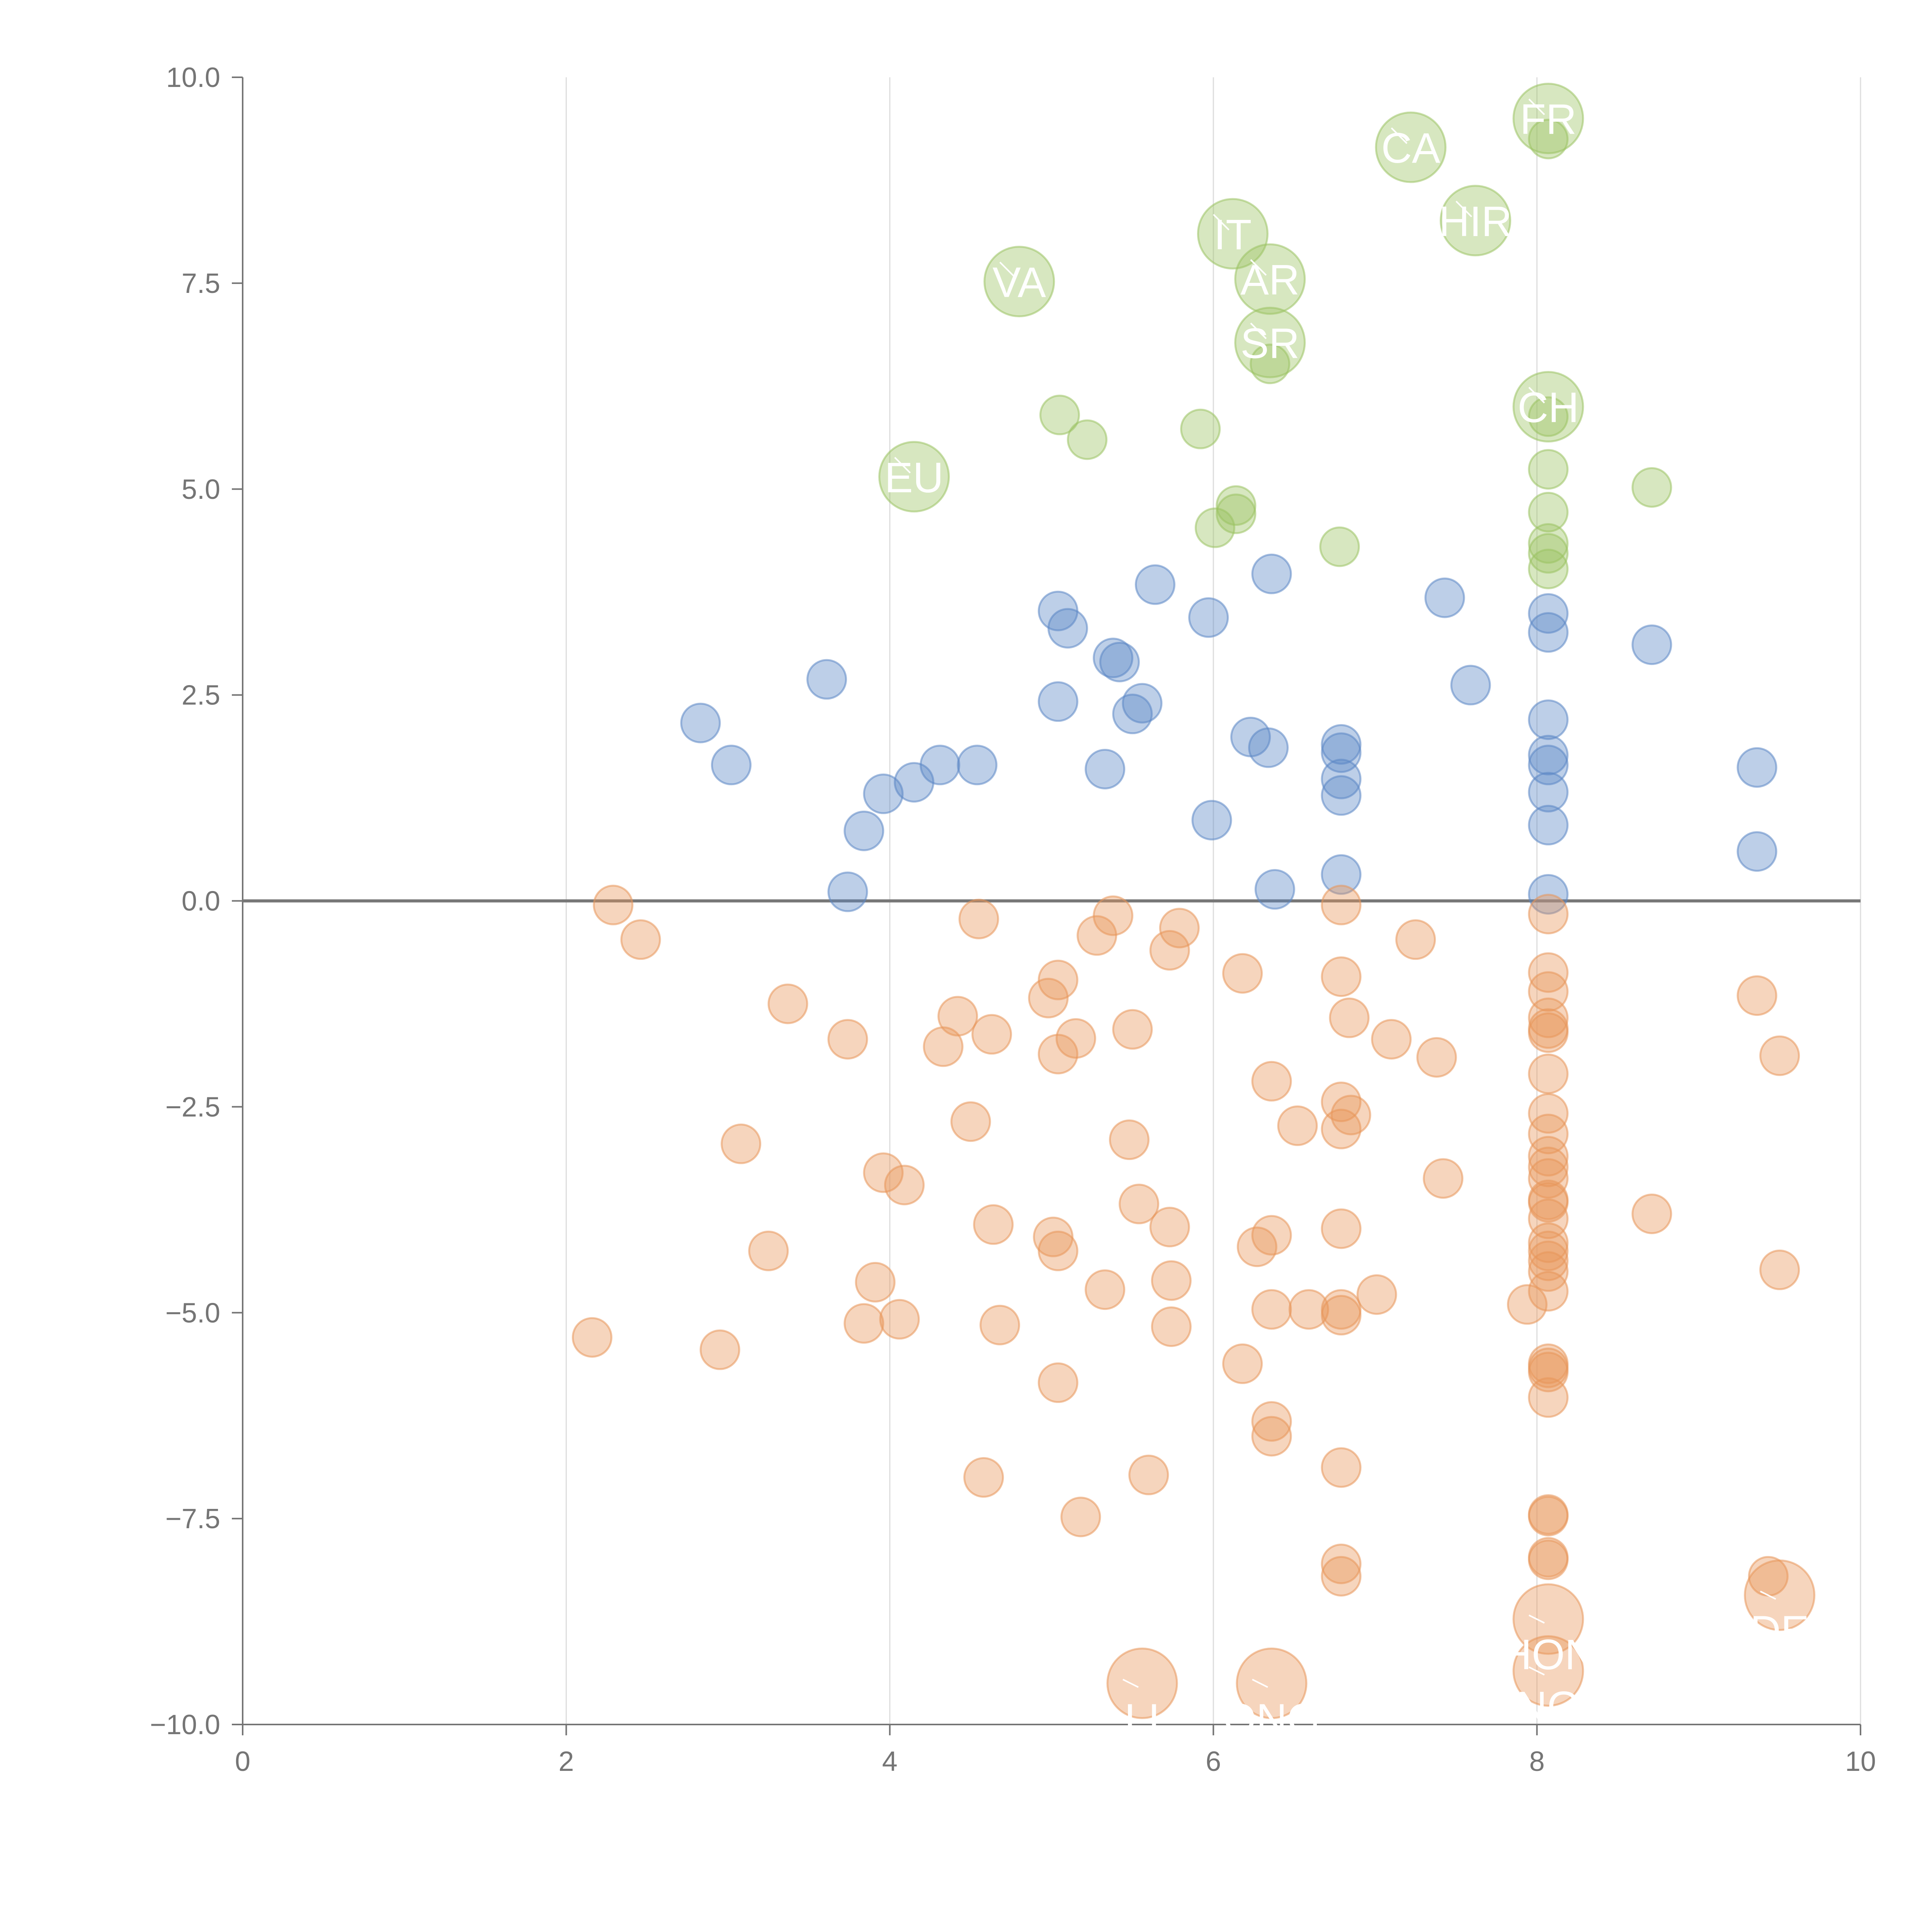 Image resolution: width=1932 pixels, height=1932 pixels. What do you see at coordinates (1780, 1631) in the screenshot?
I see `point-label: DE` at bounding box center [1780, 1631].